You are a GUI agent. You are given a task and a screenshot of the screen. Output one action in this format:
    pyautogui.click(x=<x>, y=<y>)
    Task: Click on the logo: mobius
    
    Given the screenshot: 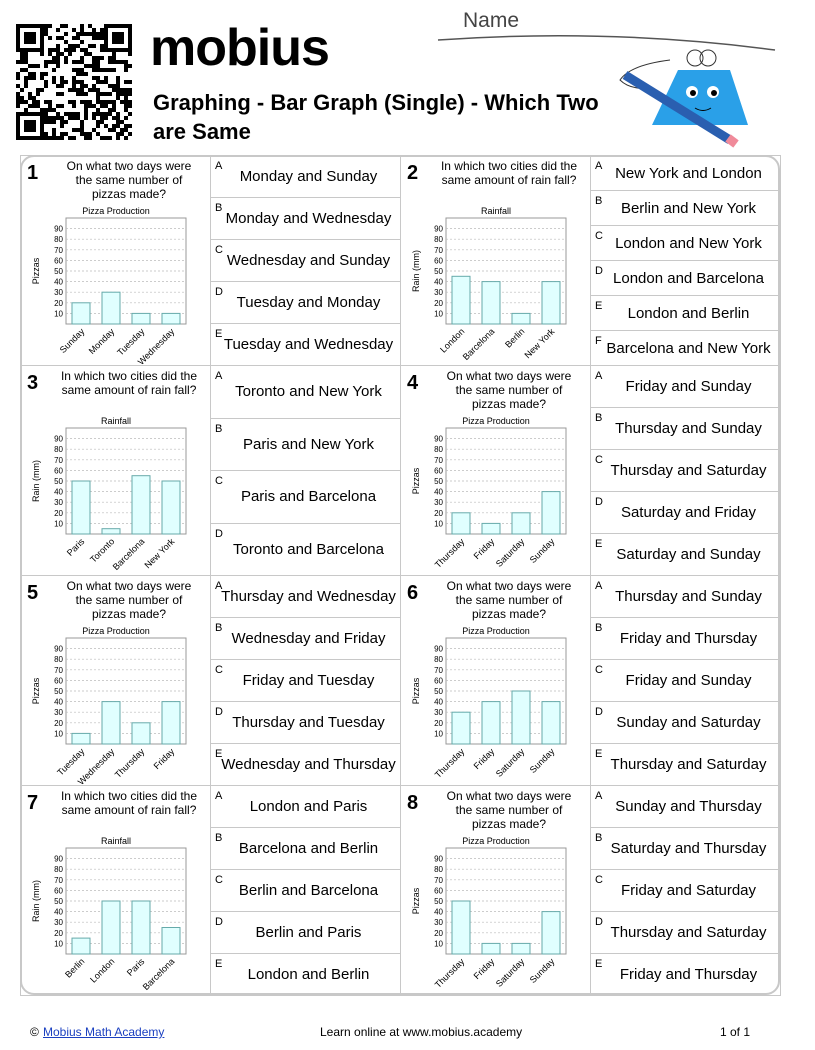 What is the action you would take?
    pyautogui.click(x=240, y=48)
    